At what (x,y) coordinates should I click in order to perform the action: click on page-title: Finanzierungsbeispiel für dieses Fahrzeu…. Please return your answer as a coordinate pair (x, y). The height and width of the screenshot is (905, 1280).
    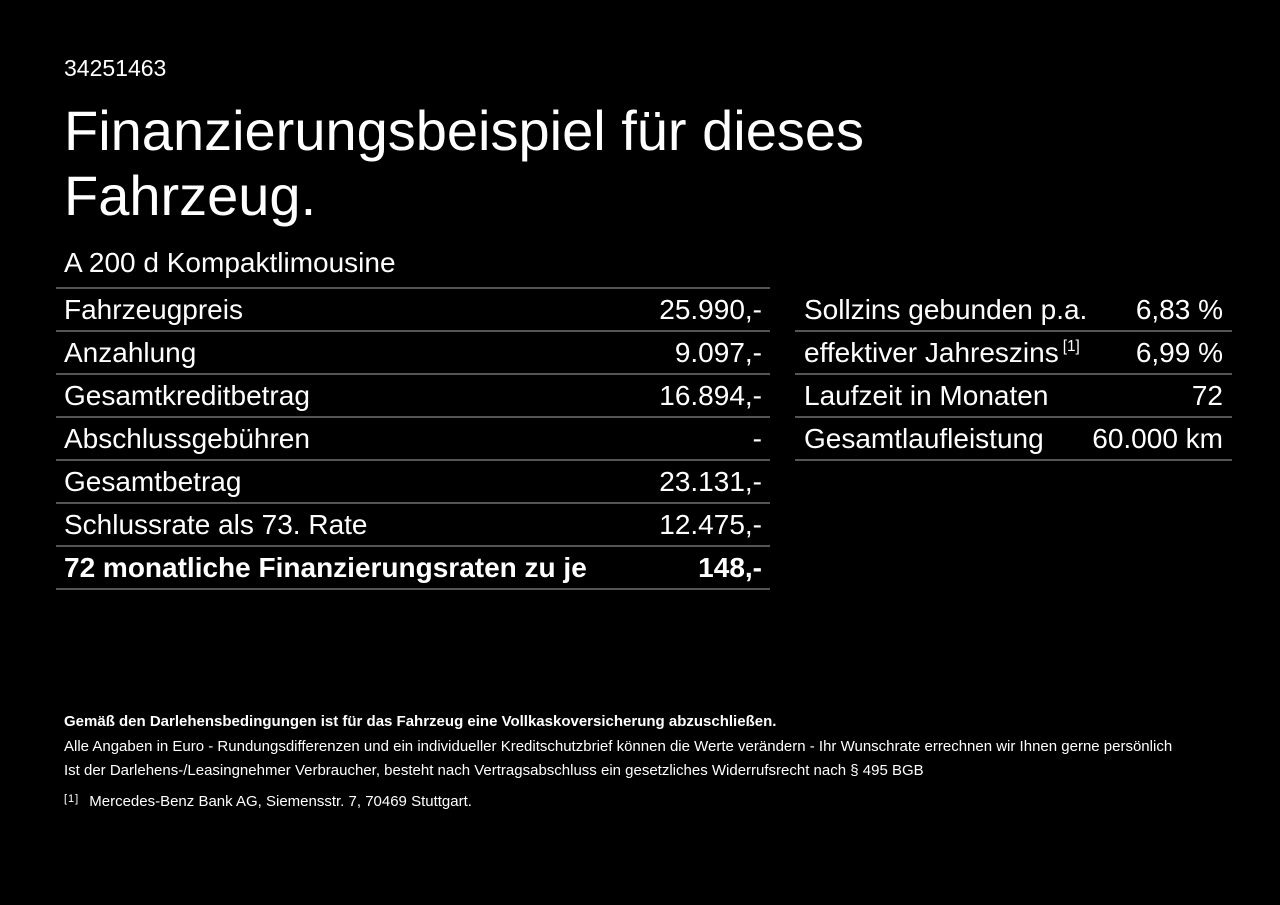
    Looking at the image, I should click on (464, 163).